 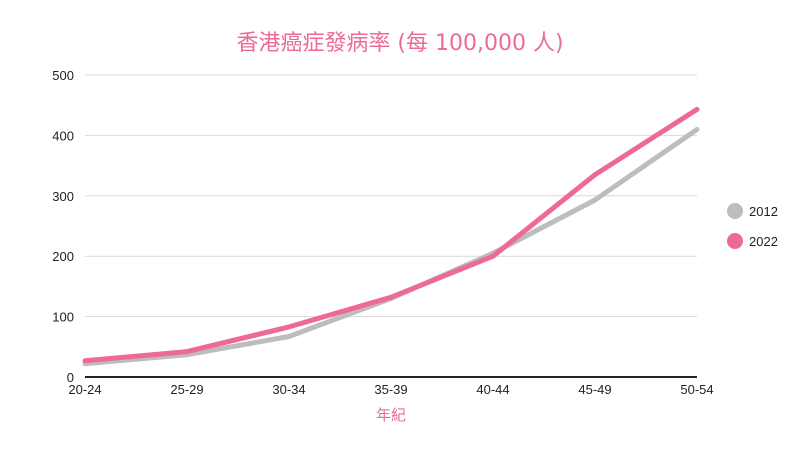 I want to click on legend-marker-2022, so click(x=735, y=241).